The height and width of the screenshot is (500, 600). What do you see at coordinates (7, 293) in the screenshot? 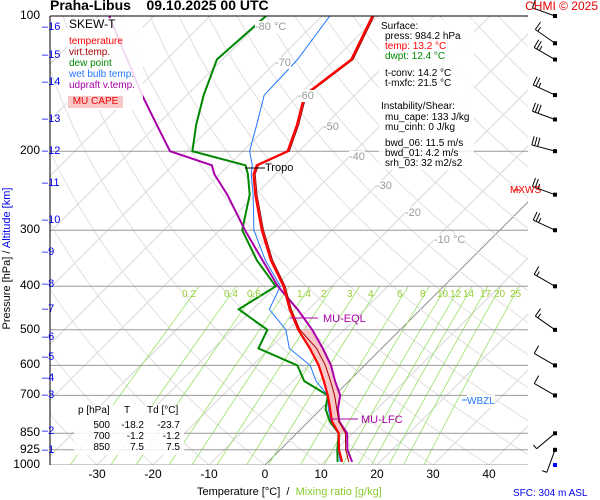
I see `y-axis-pressure-label: Pressure [hPa]` at bounding box center [7, 293].